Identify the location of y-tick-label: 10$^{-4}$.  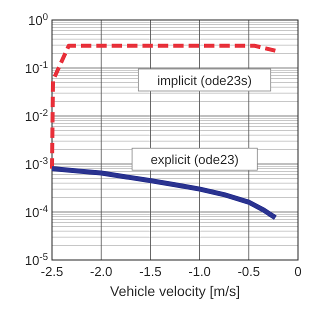
(36, 212).